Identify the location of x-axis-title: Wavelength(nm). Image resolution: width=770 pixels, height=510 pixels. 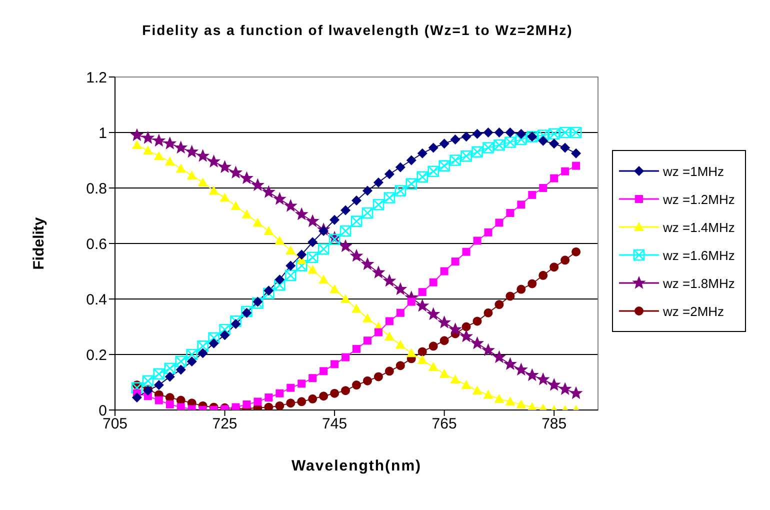
(356, 466).